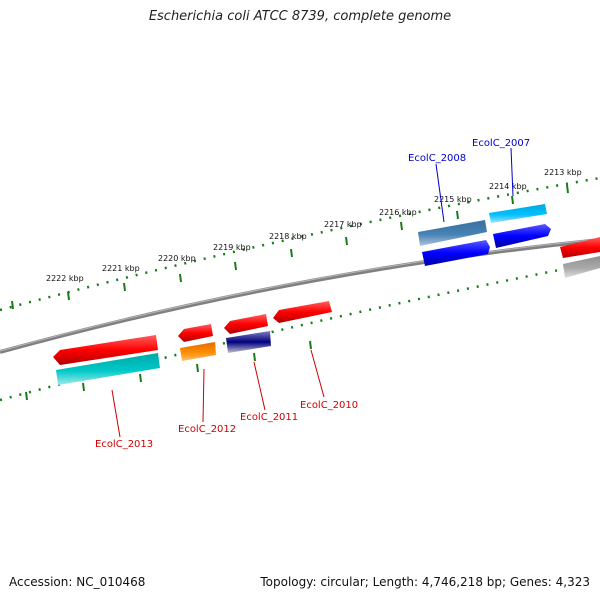 The height and width of the screenshot is (600, 600). Describe the element at coordinates (302, 312) in the screenshot. I see `gene-EcolC_2010-arrow` at that location.